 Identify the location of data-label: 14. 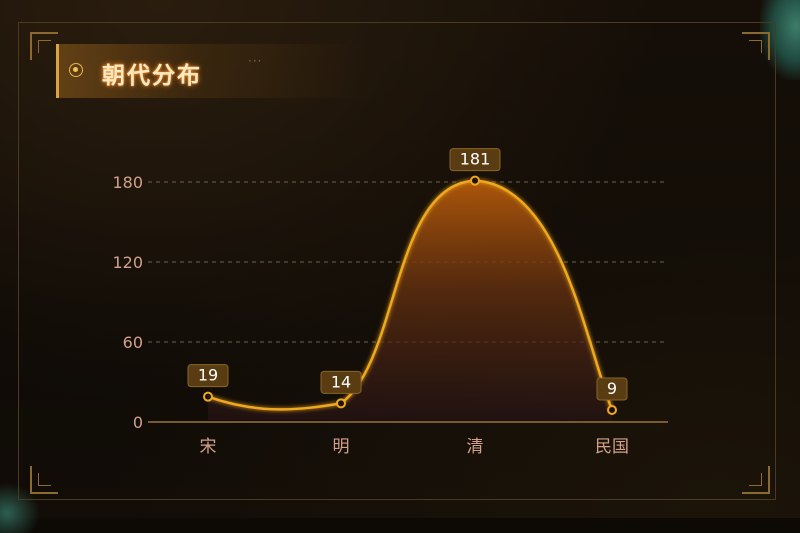
(341, 381).